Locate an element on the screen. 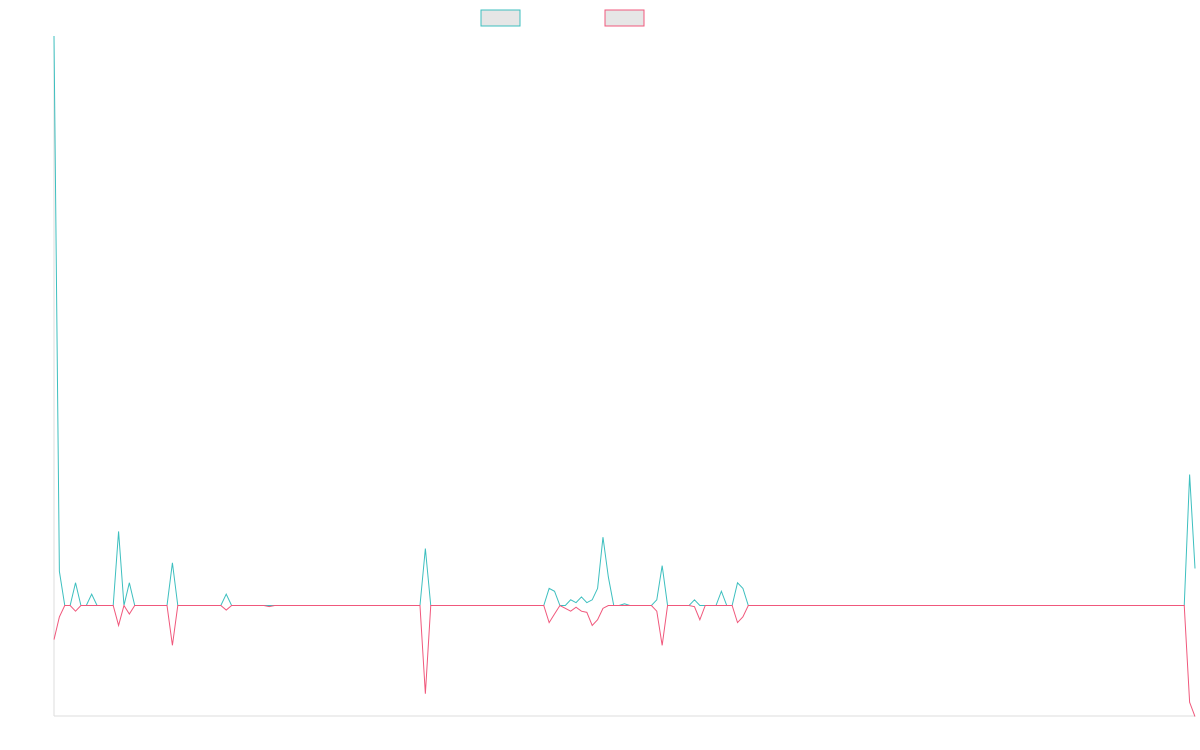  series-line-b is located at coordinates (624, 660).